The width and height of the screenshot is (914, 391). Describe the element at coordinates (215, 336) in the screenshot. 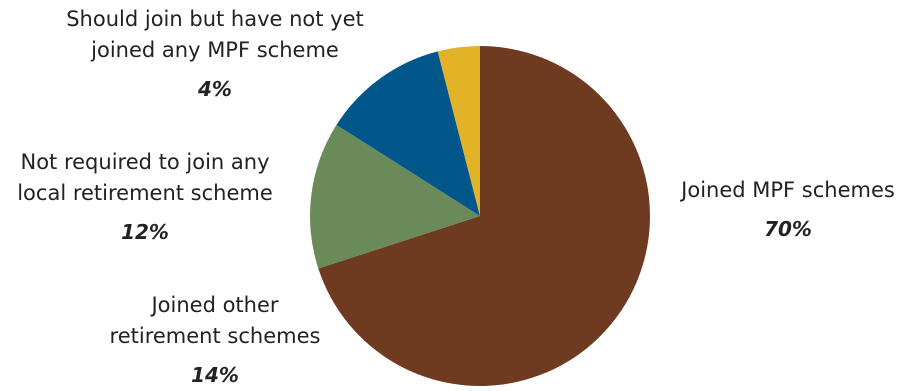

I see `slice-name-joined-other-line2: retirement schemes` at that location.